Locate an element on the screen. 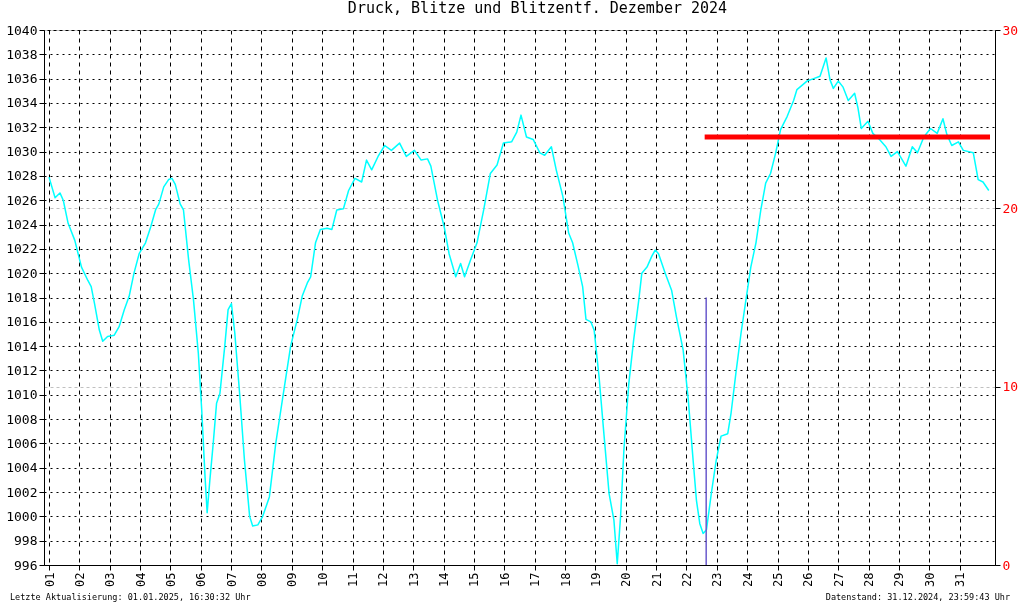 The height and width of the screenshot is (606, 1020). x-tick-label: 30 is located at coordinates (929, 579).